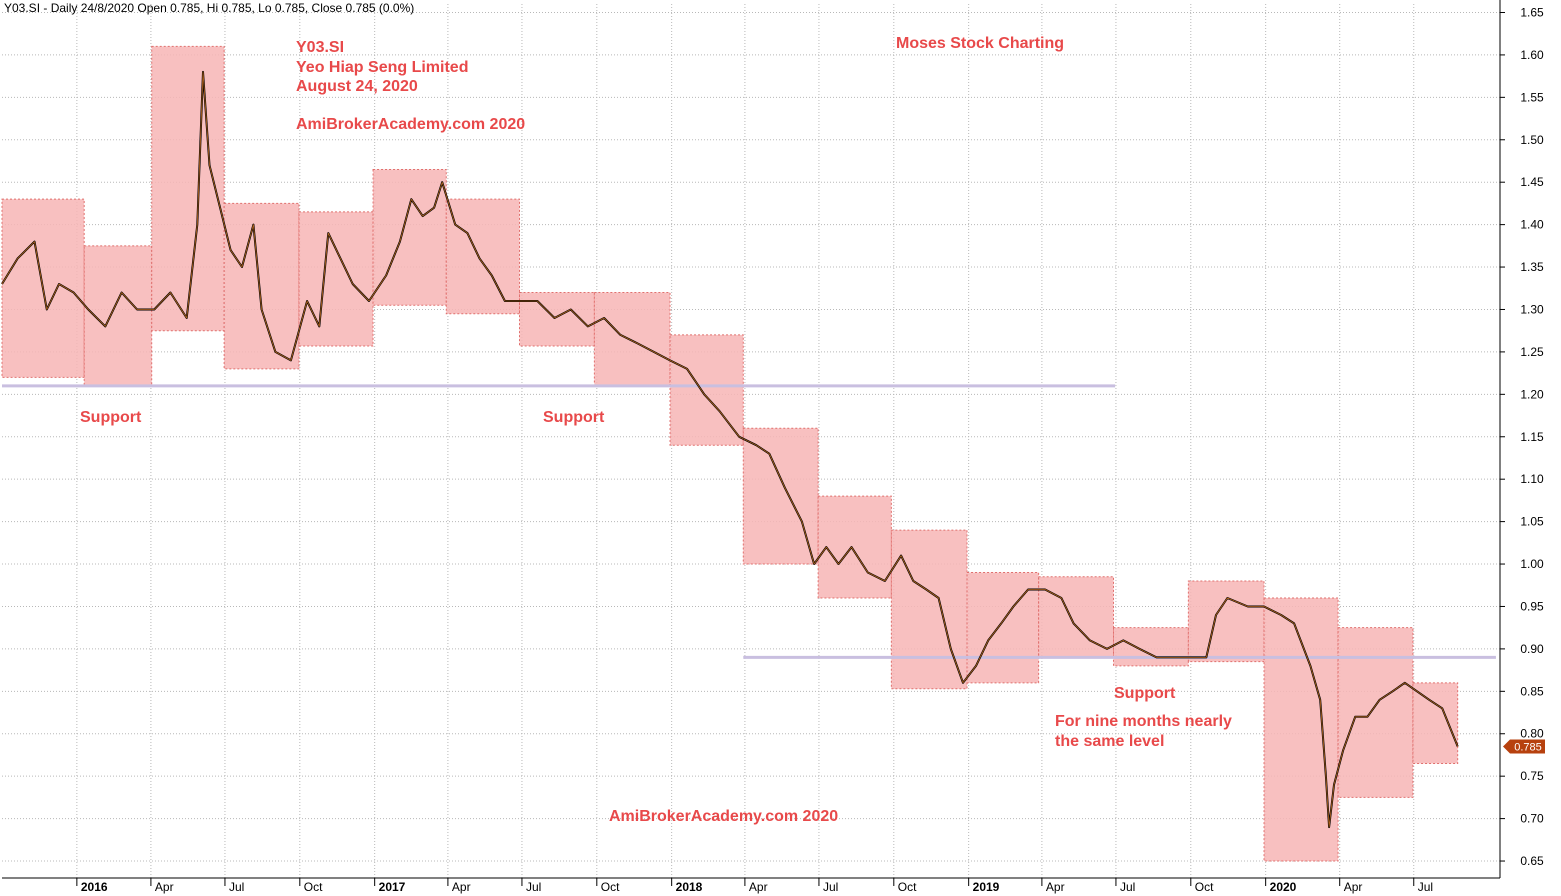 Image resolution: width=1561 pixels, height=896 pixels. What do you see at coordinates (1532, 437) in the screenshot?
I see `y-tick-label: 1.15` at bounding box center [1532, 437].